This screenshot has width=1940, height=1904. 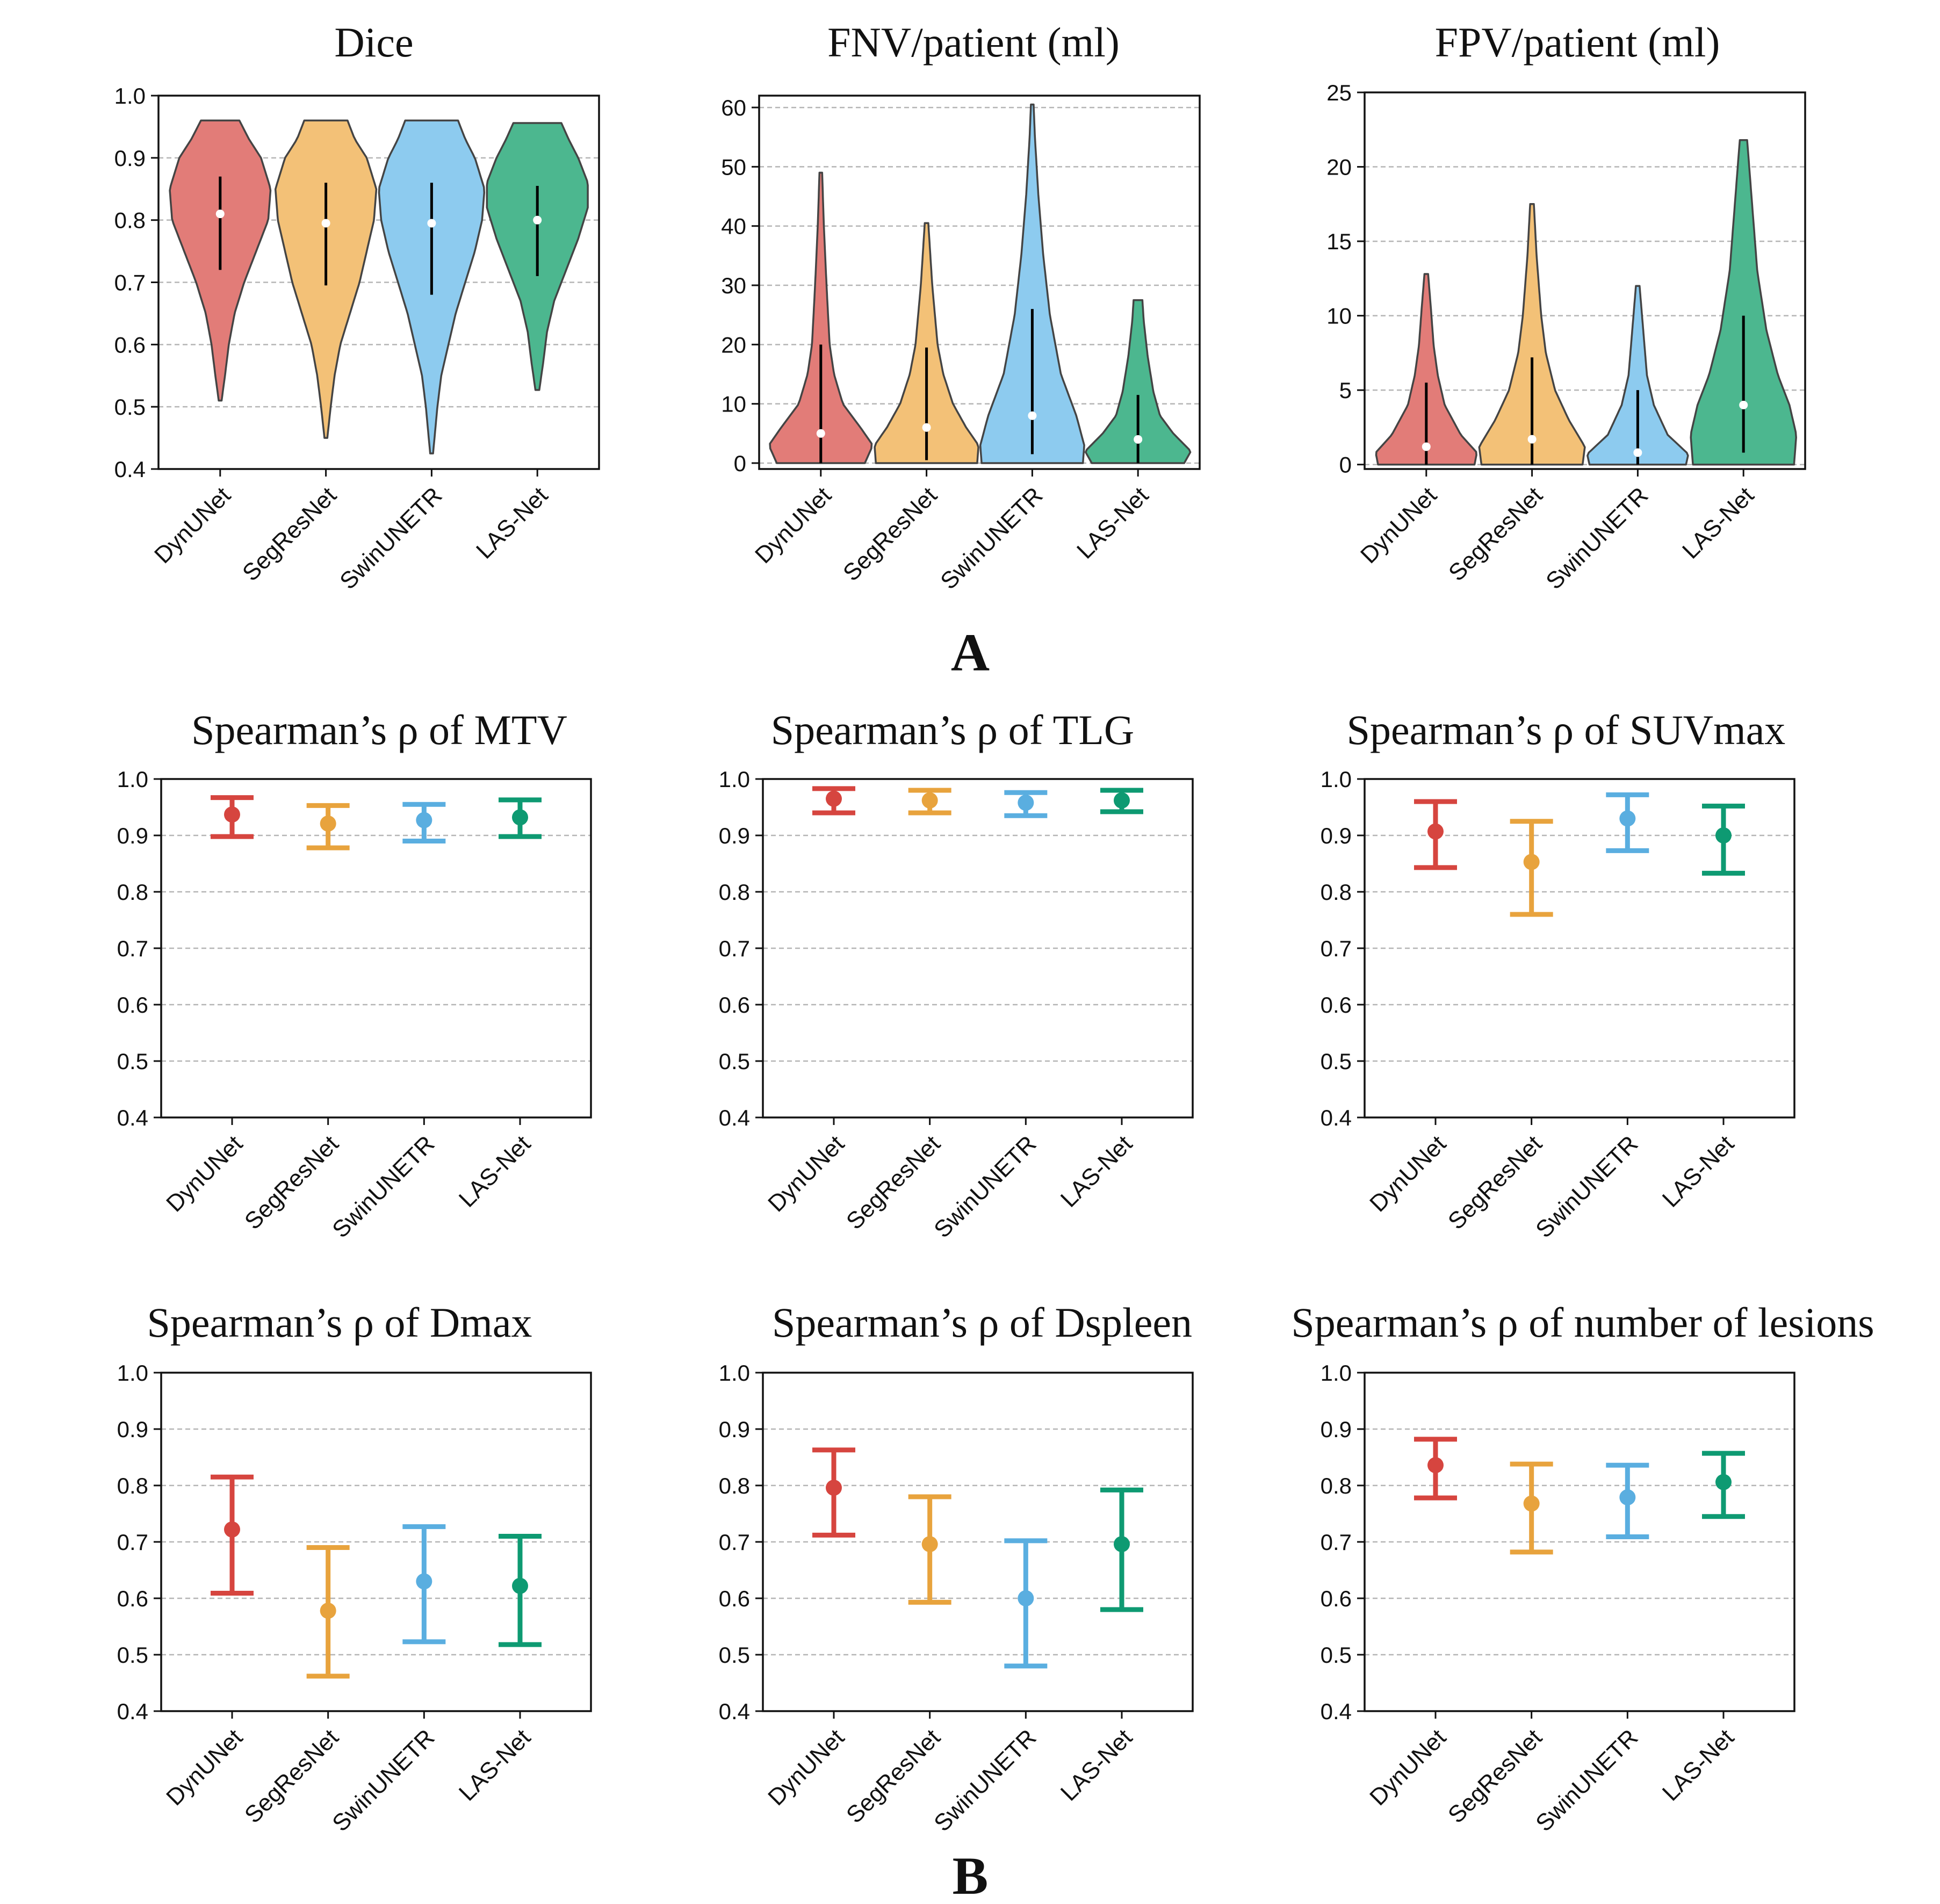 I want to click on y-tick-label: 60, so click(x=733, y=107).